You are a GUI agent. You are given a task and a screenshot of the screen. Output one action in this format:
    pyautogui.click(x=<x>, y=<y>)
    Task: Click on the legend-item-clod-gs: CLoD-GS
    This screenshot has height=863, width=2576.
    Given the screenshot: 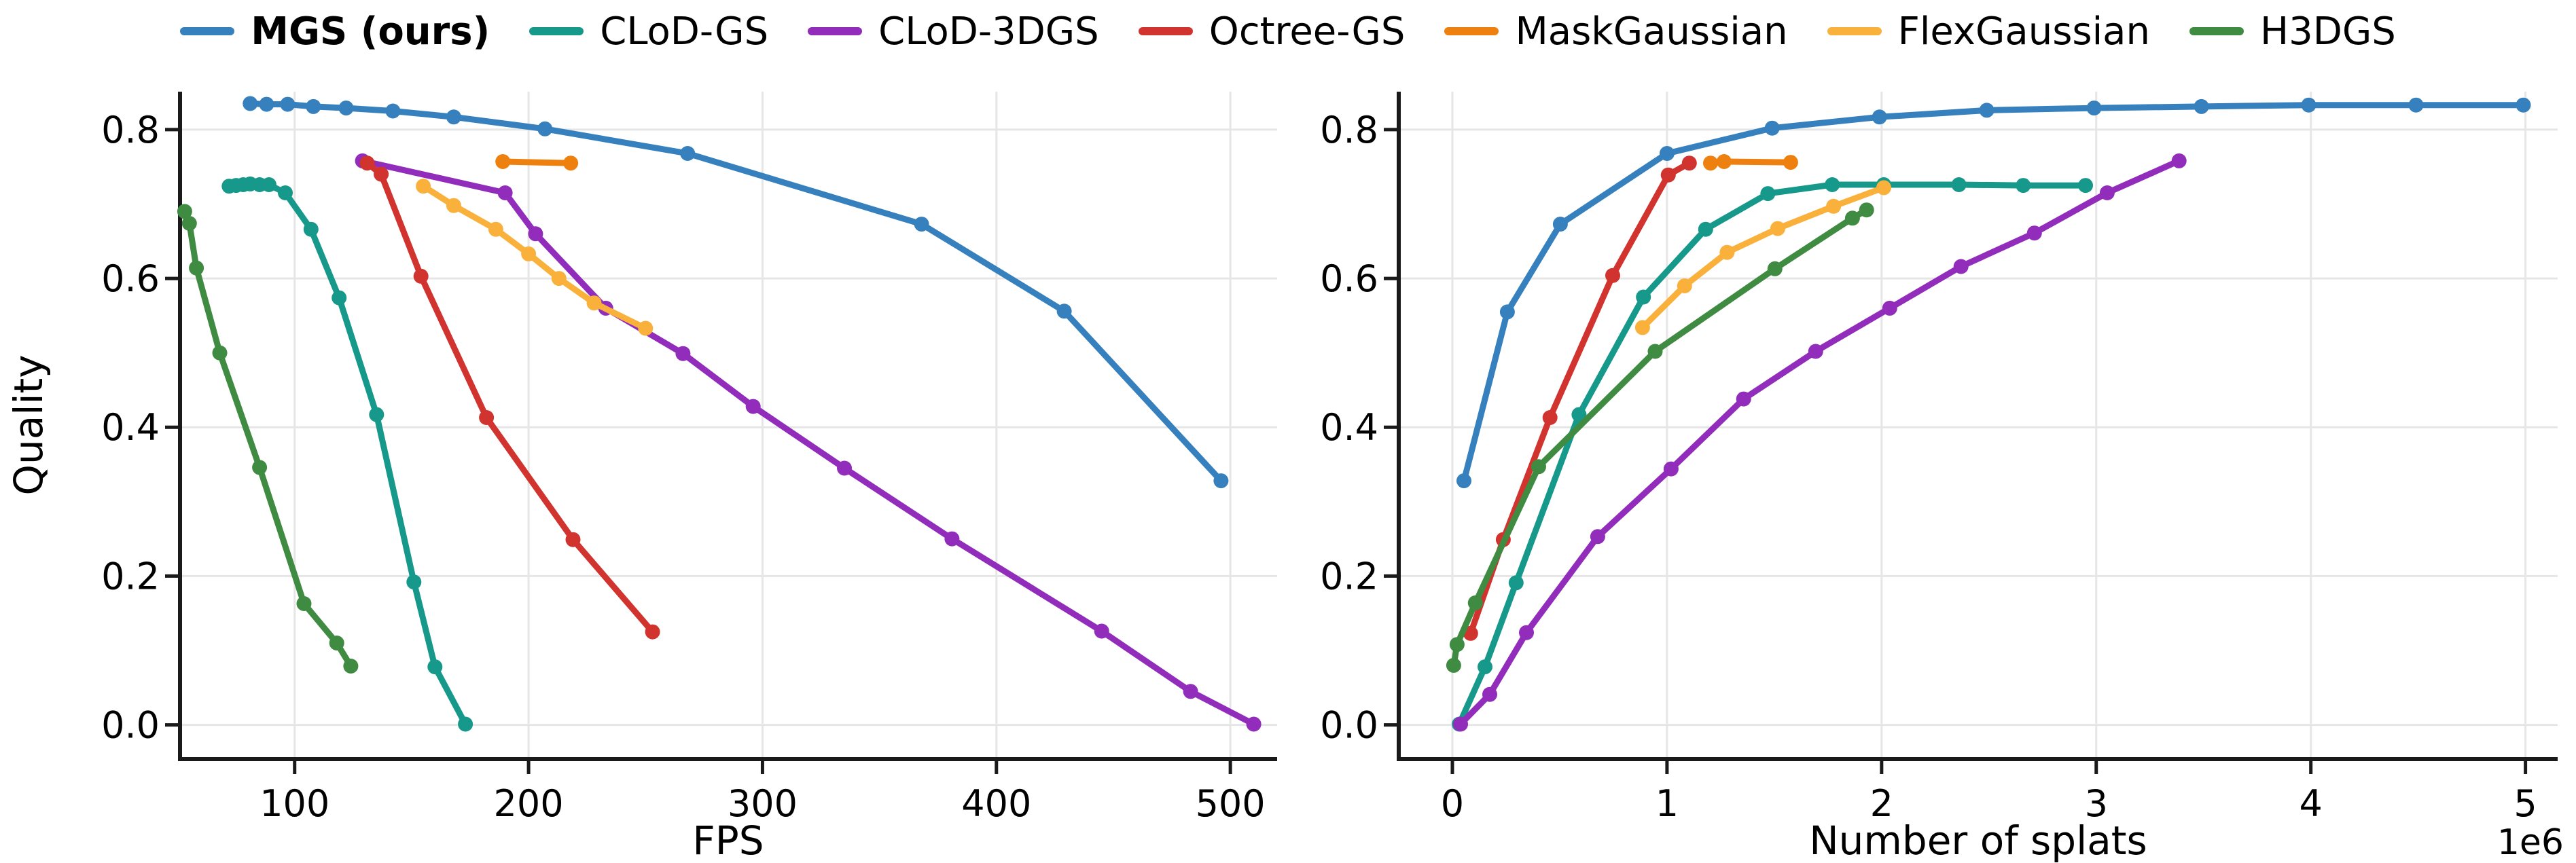 What is the action you would take?
    pyautogui.click(x=648, y=32)
    